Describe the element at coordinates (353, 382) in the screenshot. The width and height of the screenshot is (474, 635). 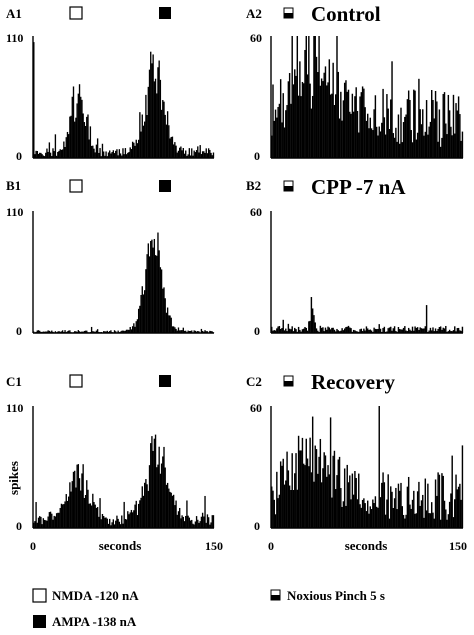
I see `condition-label-recovery: Recovery` at that location.